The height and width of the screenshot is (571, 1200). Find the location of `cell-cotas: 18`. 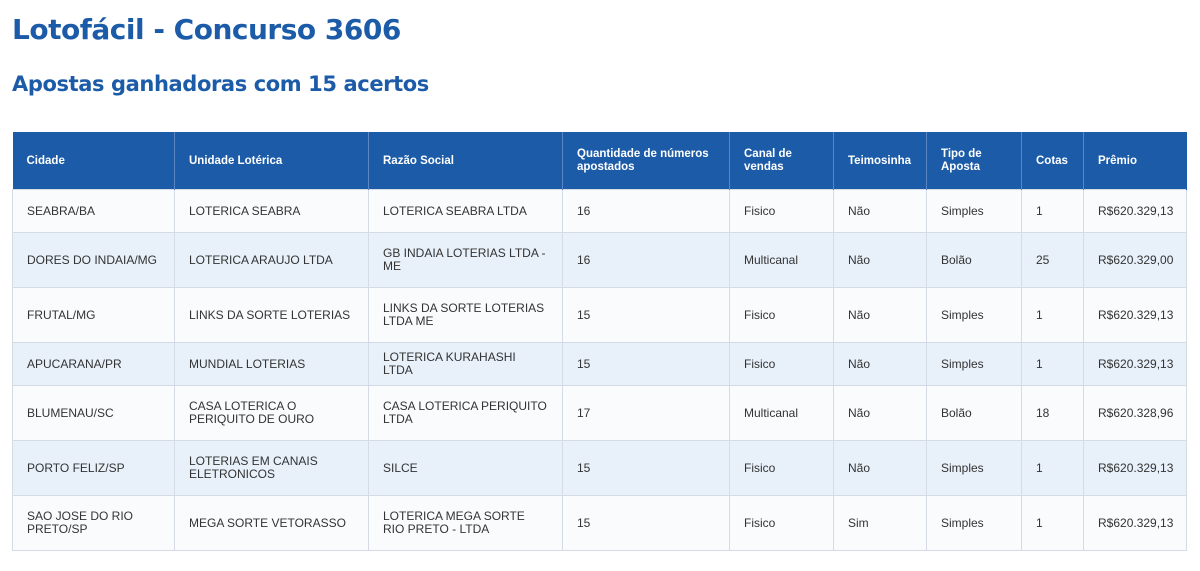

cell-cotas: 18 is located at coordinates (1052, 413).